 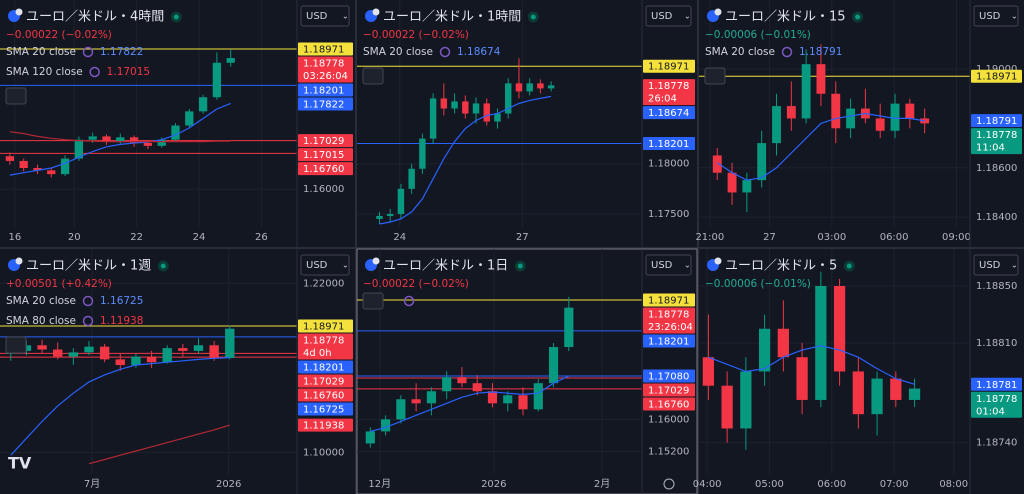 I want to click on price-change: −0.00006 (−0.01%), so click(x=758, y=284).